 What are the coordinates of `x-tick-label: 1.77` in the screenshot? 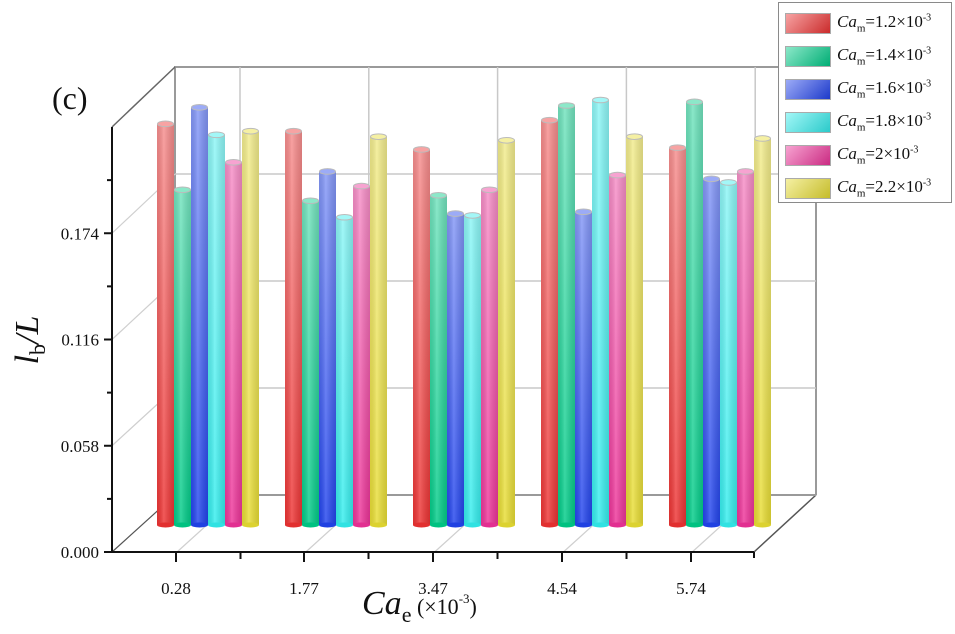 It's located at (304, 588).